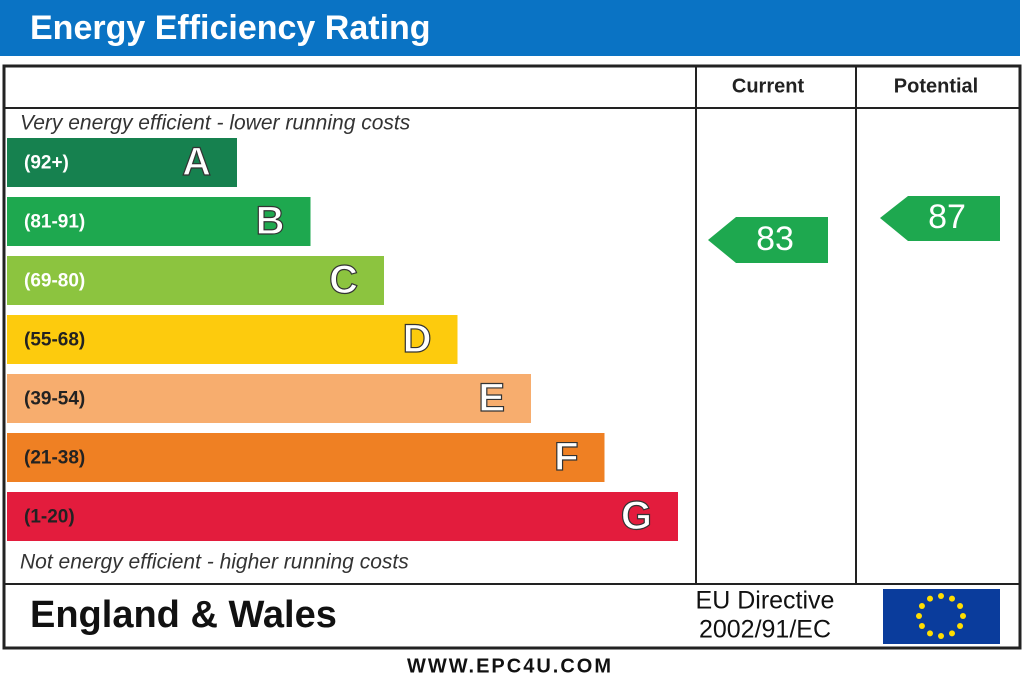 This screenshot has height=688, width=1024. What do you see at coordinates (343, 280) in the screenshot?
I see `band-letter: C` at bounding box center [343, 280].